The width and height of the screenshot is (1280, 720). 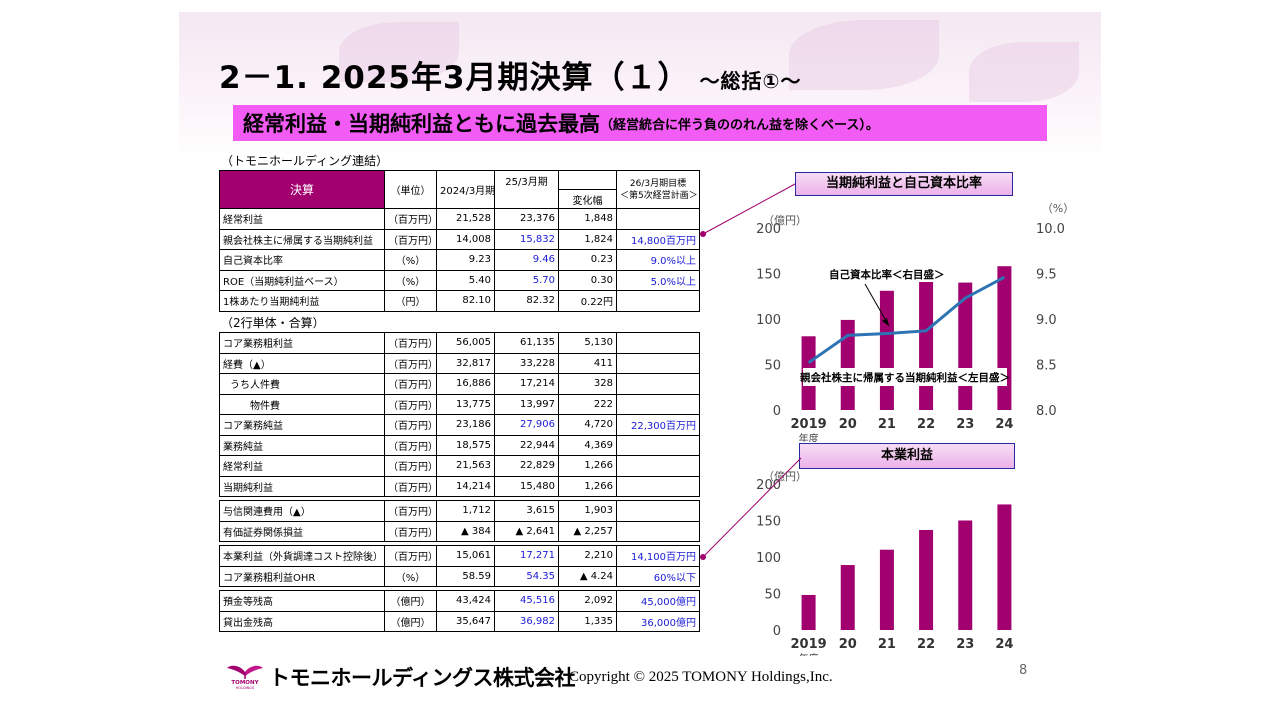 I want to click on x-tick-label: 2019, so click(x=808, y=424).